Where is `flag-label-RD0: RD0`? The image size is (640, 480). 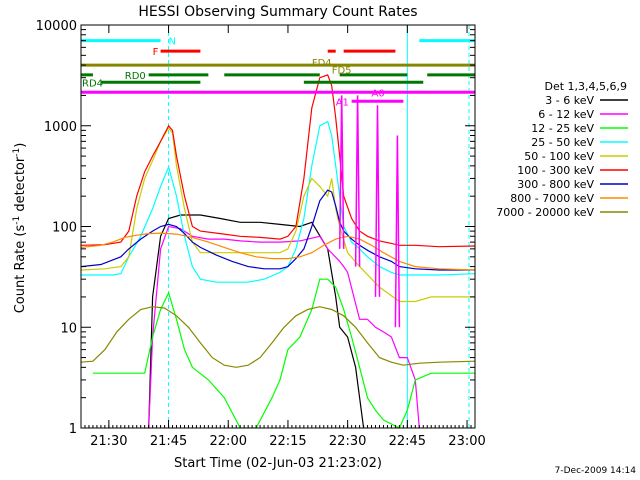
flag-label-RD0: RD0 is located at coordinates (135, 76).